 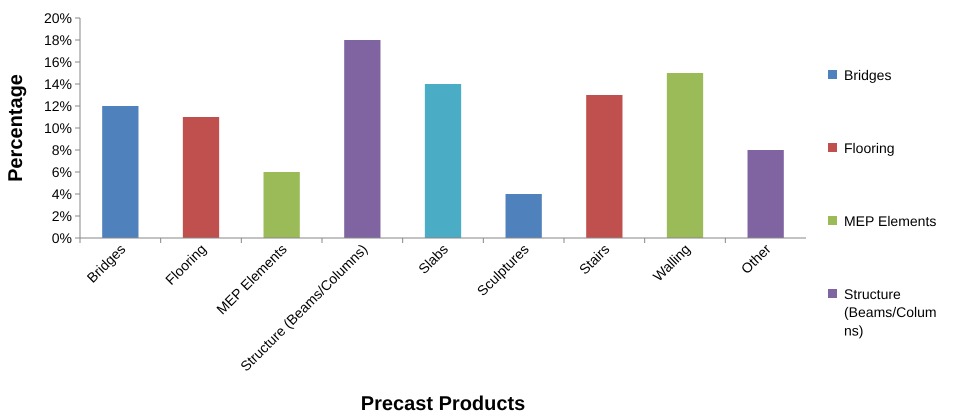 What do you see at coordinates (869, 148) in the screenshot?
I see `legend-label: Flooring` at bounding box center [869, 148].